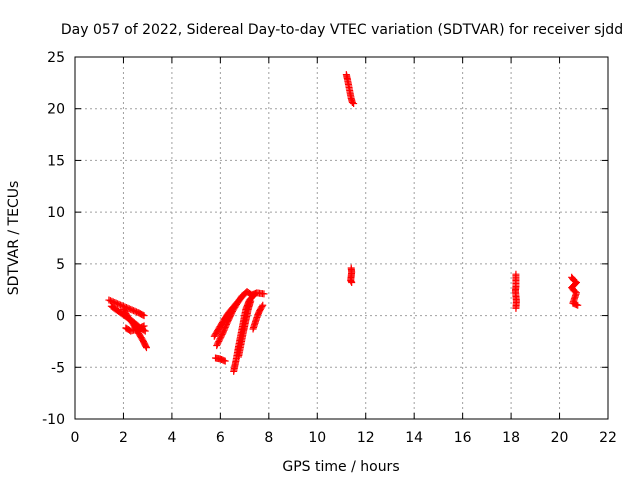 The width and height of the screenshot is (640, 480). I want to click on x-tick-label: 14, so click(414, 438).